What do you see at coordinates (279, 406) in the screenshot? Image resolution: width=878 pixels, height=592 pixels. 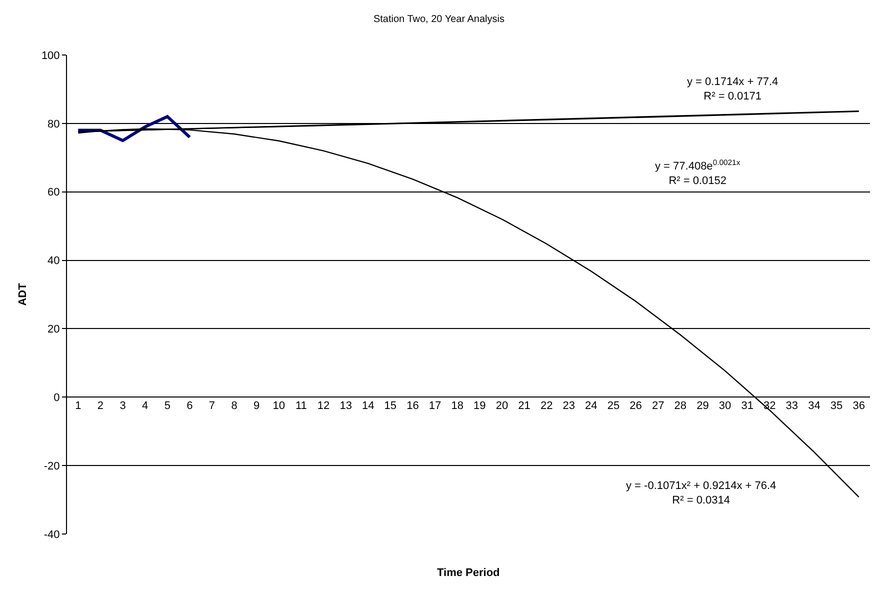 I see `x-tick-label: 10` at bounding box center [279, 406].